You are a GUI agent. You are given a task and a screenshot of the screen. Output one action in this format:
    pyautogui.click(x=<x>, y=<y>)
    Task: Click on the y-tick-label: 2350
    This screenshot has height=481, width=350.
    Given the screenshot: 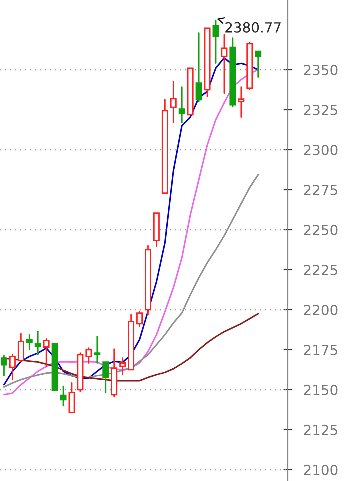 What is the action you would take?
    pyautogui.click(x=321, y=70)
    